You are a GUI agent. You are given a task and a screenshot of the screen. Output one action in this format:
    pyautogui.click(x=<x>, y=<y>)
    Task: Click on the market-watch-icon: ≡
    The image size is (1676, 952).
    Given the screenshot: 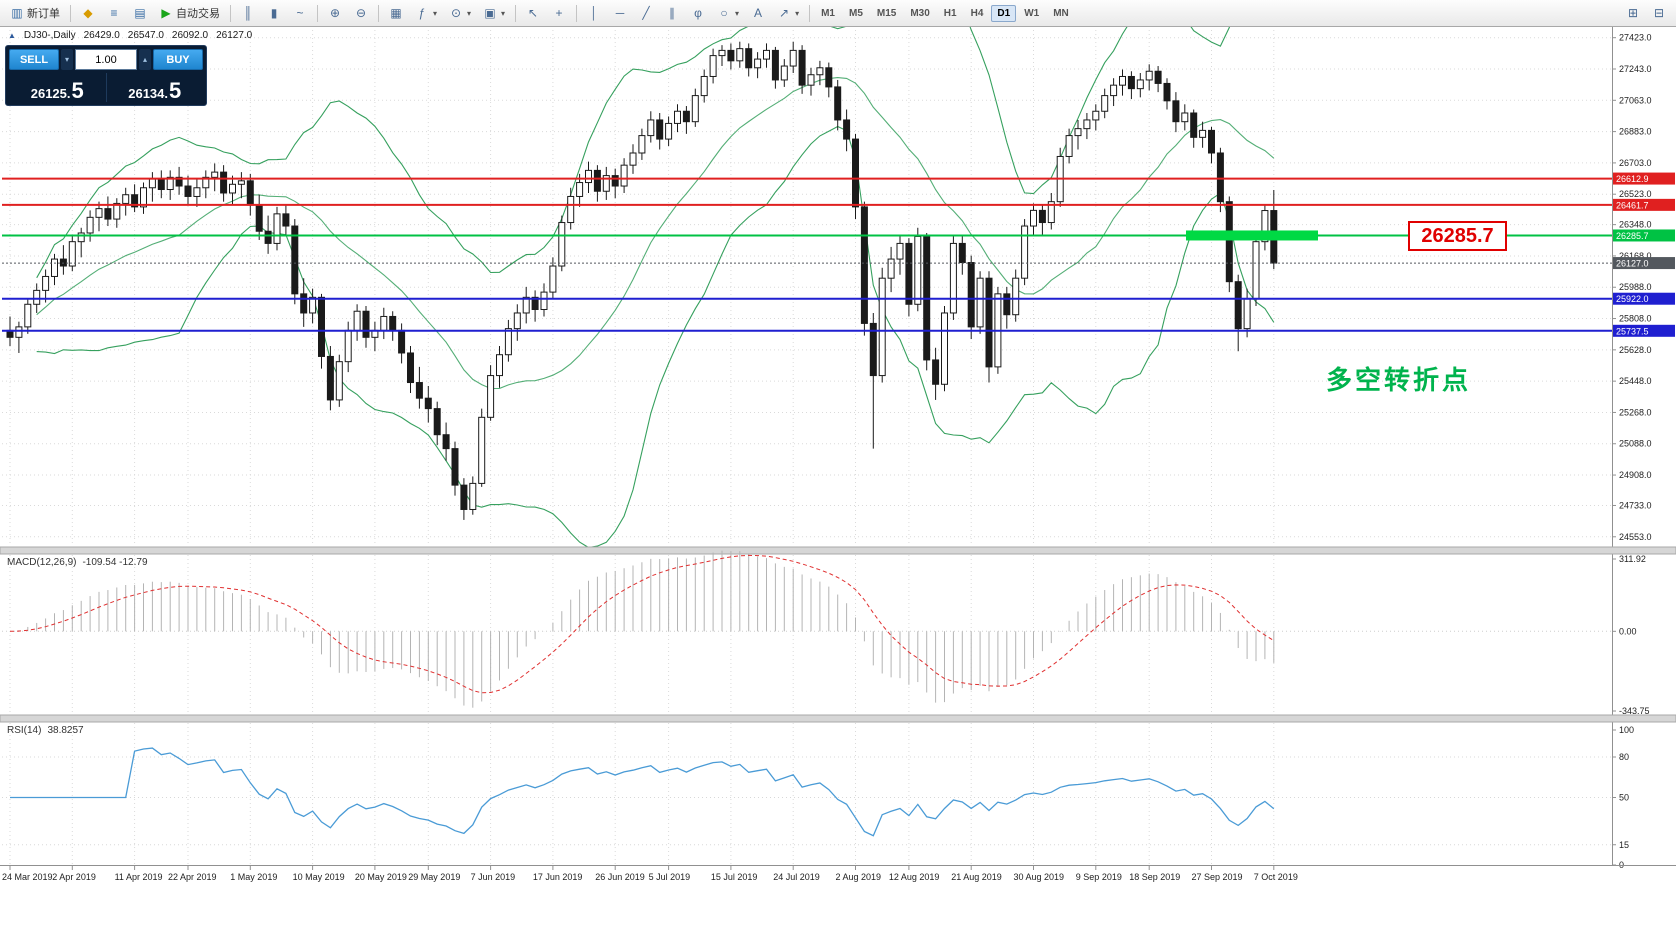 What is the action you would take?
    pyautogui.click(x=114, y=13)
    